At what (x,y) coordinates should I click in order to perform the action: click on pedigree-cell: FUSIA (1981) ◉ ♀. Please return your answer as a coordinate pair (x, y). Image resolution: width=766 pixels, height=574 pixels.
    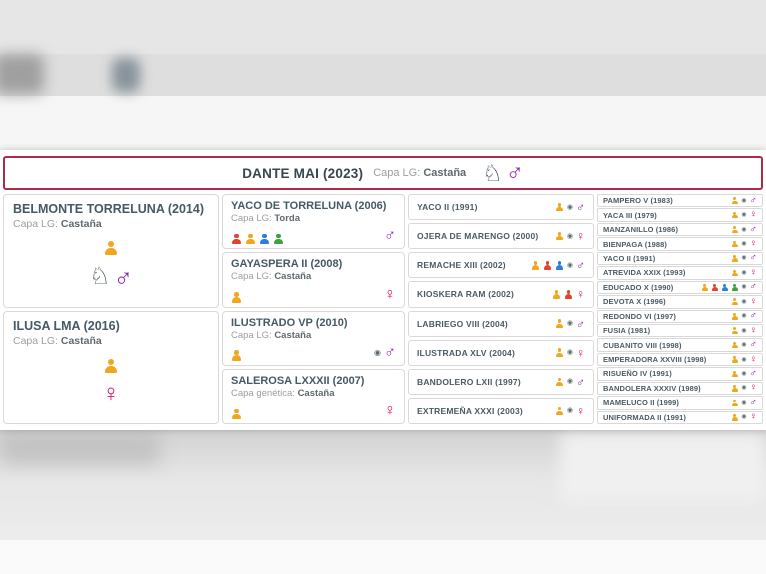
    Looking at the image, I should click on (680, 330).